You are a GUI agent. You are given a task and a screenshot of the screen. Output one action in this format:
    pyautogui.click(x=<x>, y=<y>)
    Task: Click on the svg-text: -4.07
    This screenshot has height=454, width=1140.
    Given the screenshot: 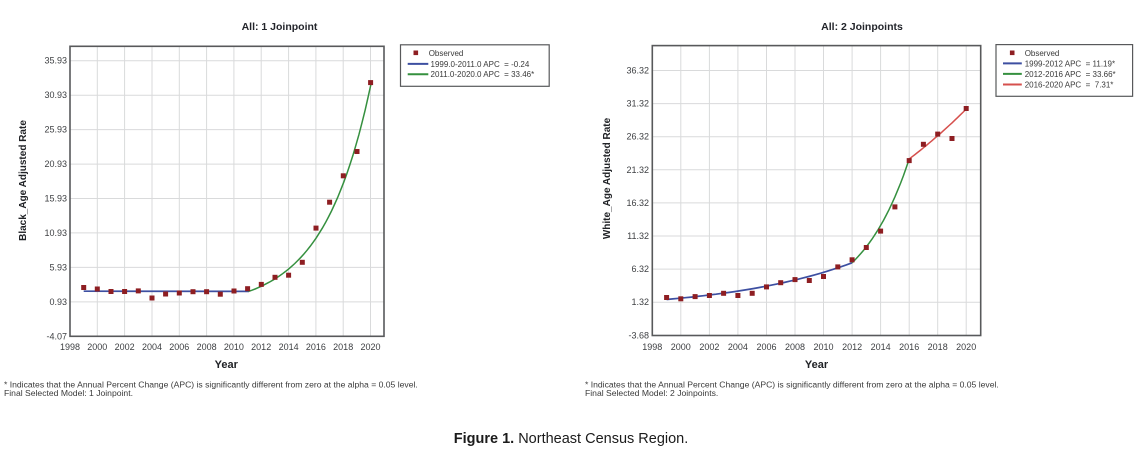 What is the action you would take?
    pyautogui.click(x=56, y=336)
    